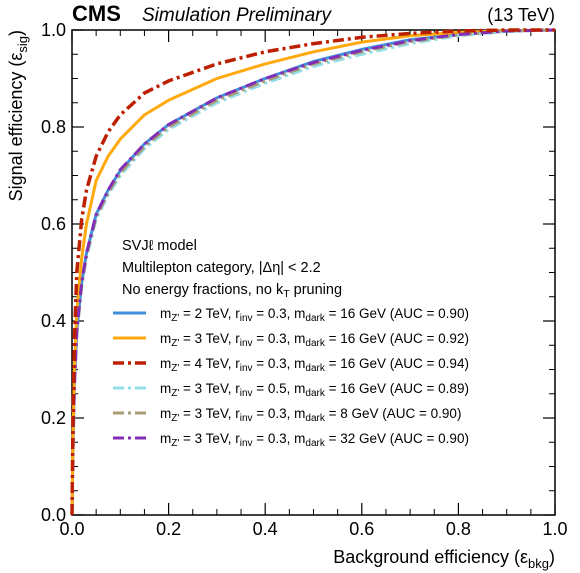 This screenshot has width=580, height=573. I want to click on annotation-line-2: Multilepton category, |Δη| < 2.2, so click(221, 268).